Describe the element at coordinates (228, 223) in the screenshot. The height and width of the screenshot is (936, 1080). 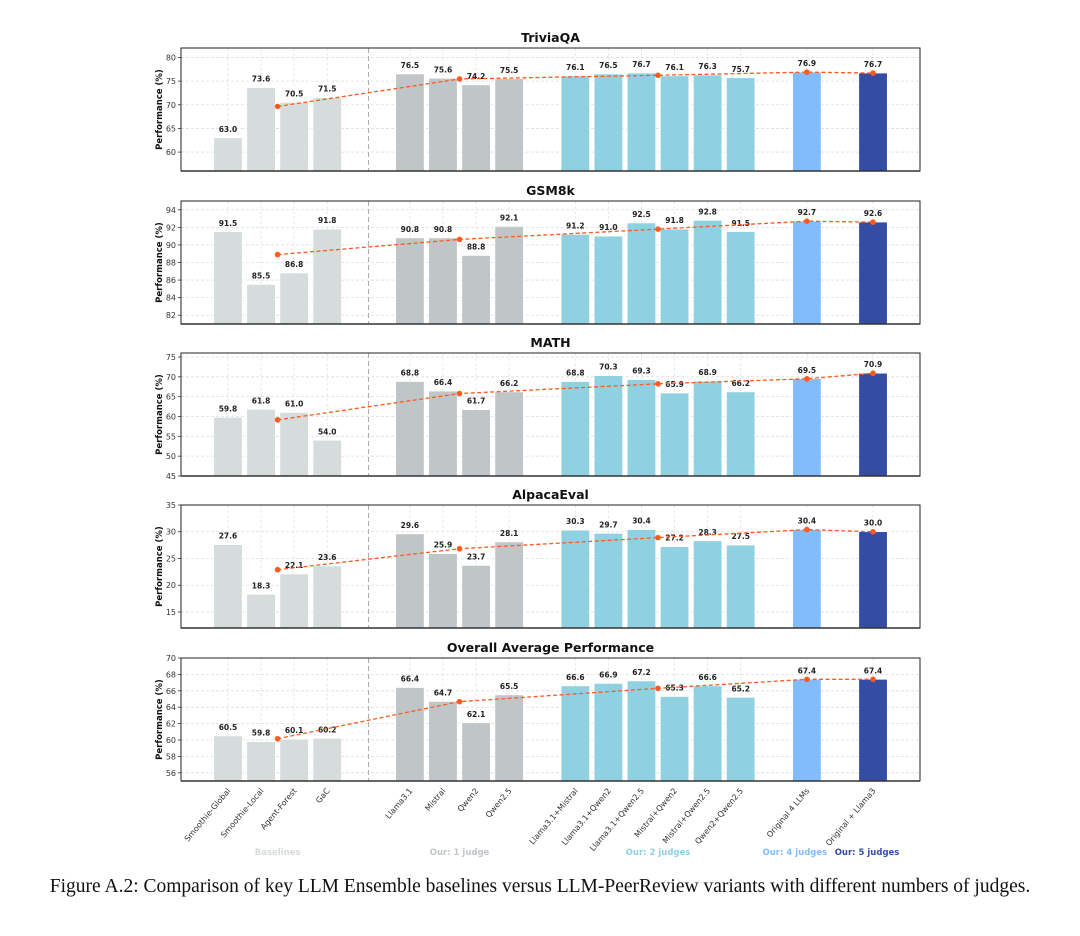
I see `bar-value-label: 91.5` at that location.